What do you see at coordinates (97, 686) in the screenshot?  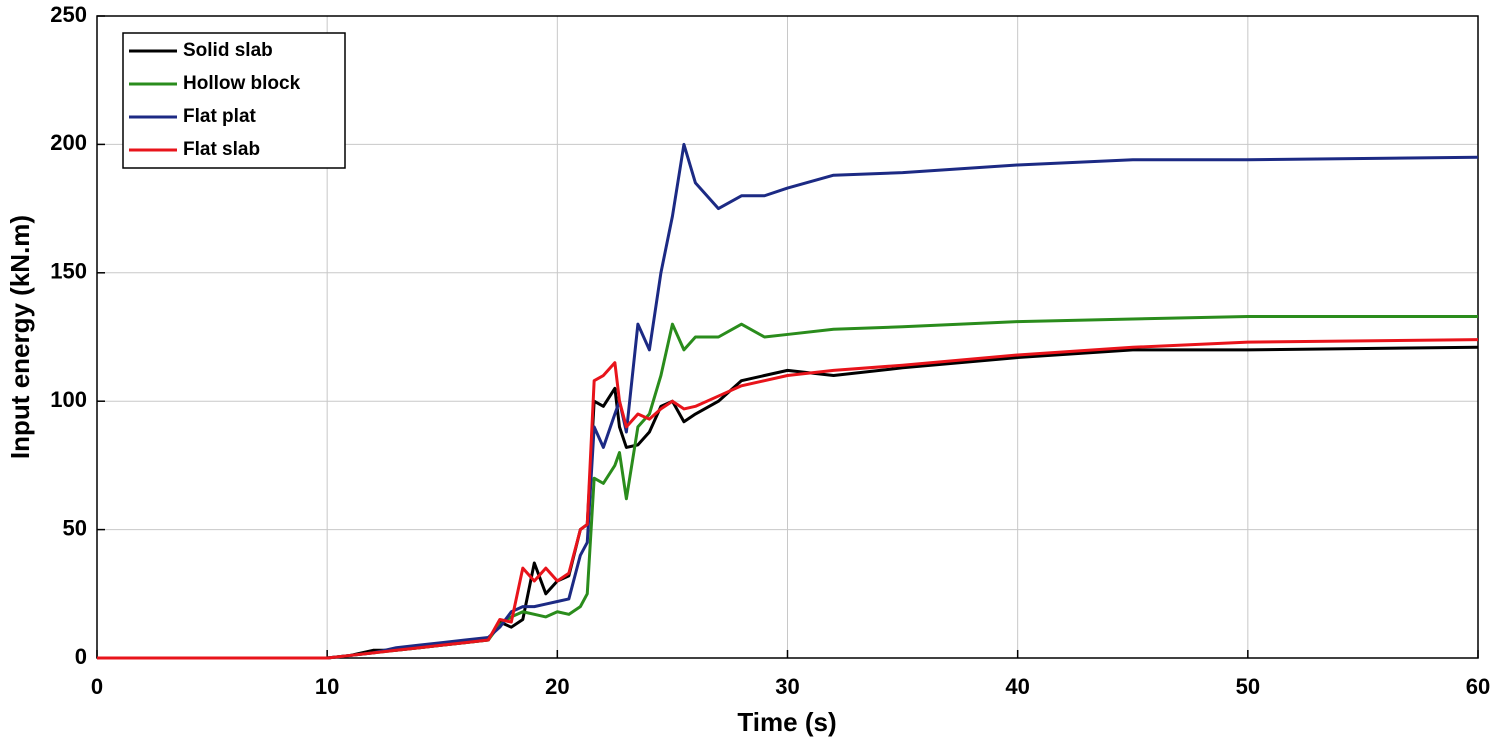 I see `x-tick-label: 0` at bounding box center [97, 686].